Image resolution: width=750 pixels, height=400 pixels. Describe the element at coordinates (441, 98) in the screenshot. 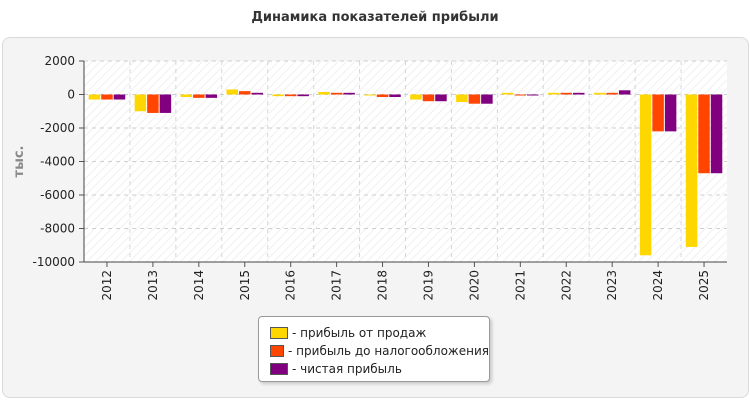

I see `bar-net-profit-2019` at that location.